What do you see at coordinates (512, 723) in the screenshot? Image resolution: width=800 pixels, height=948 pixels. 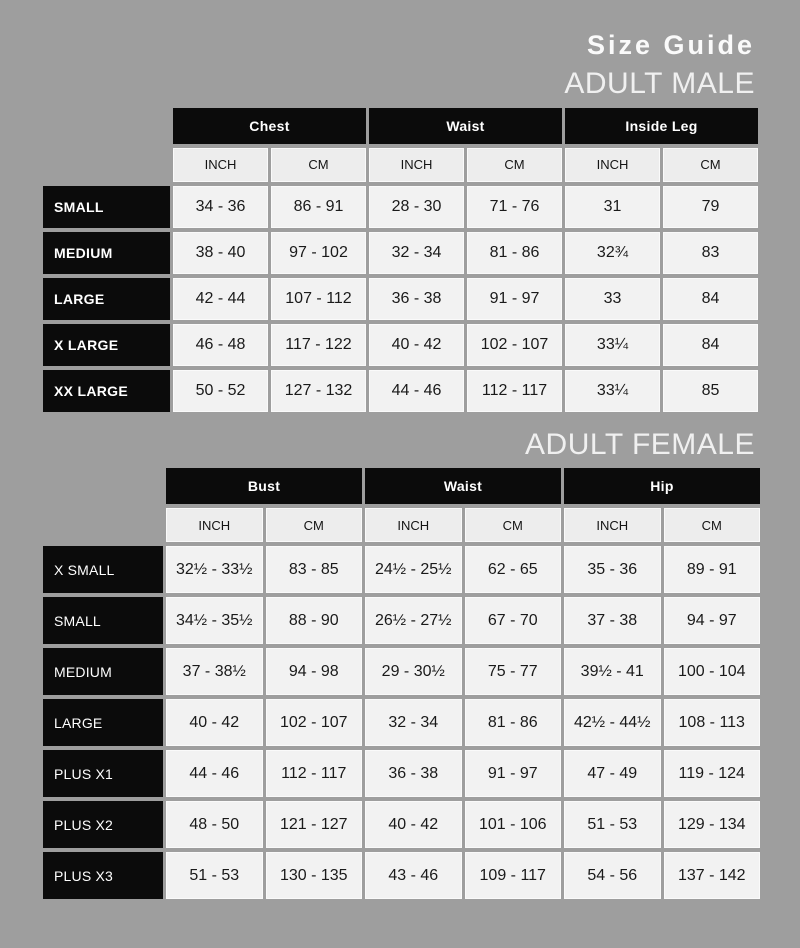 I see `value-cell: 81 - 86` at bounding box center [512, 723].